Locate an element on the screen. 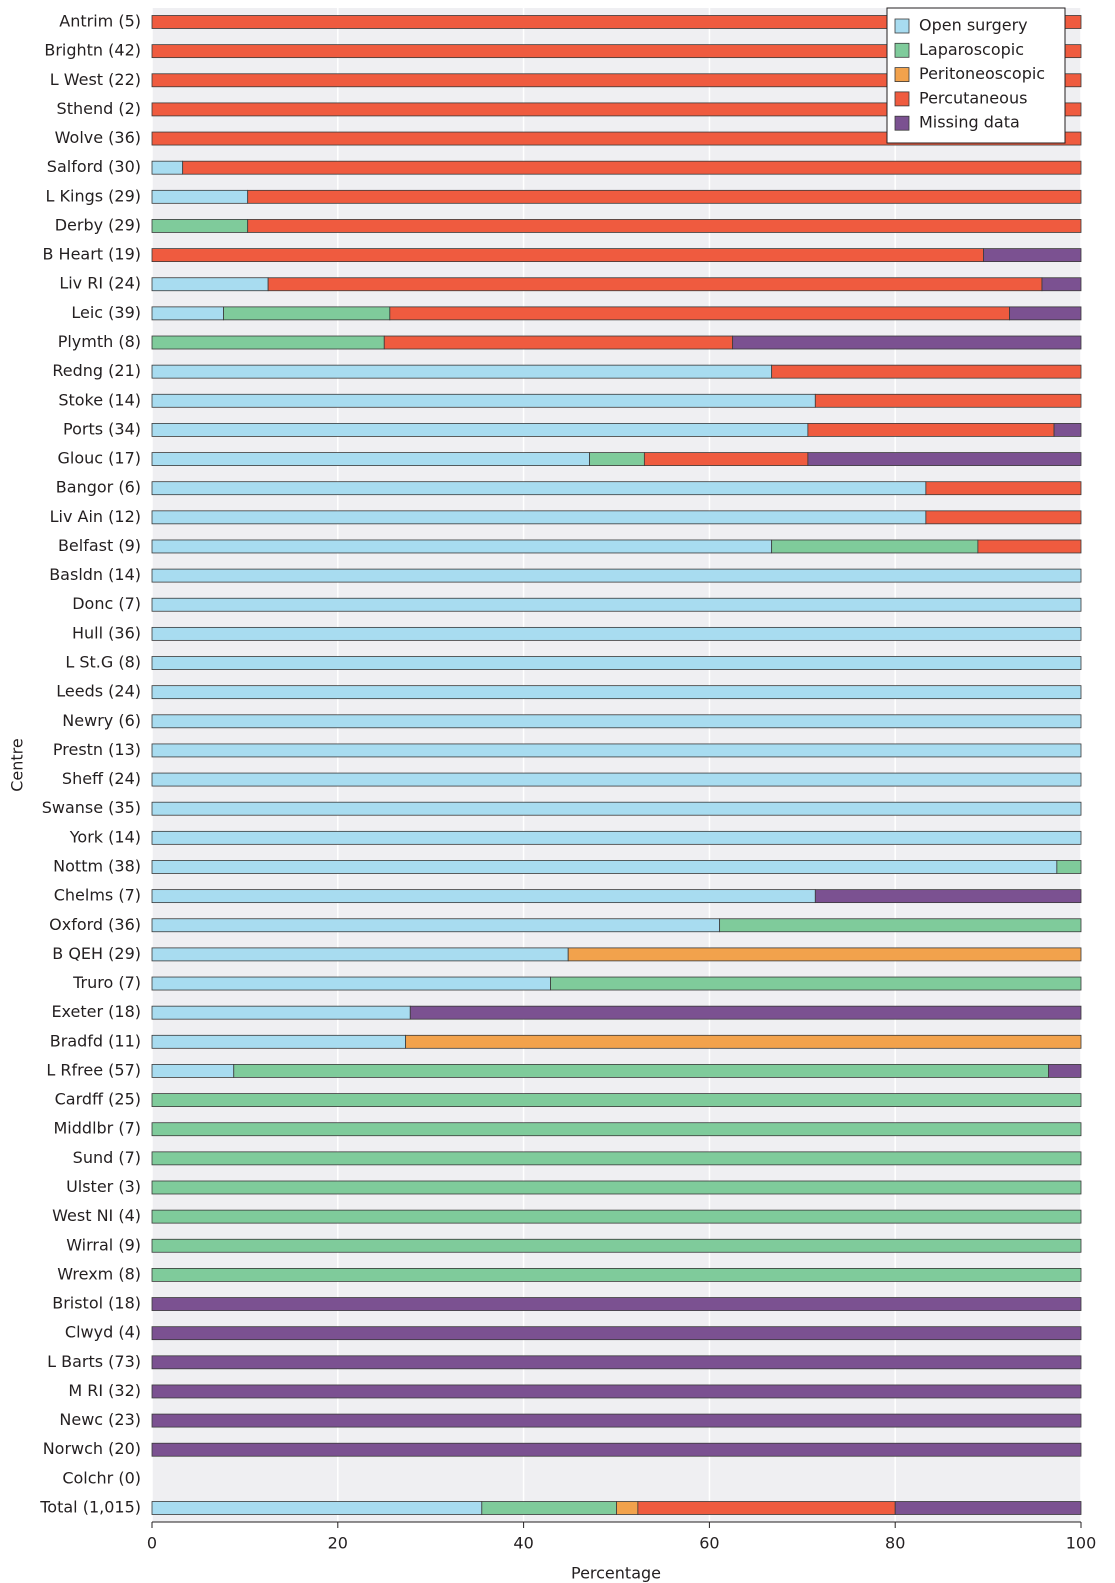 The width and height of the screenshot is (1115, 1583). y-tick-label: Antrim (5) is located at coordinates (100, 21).